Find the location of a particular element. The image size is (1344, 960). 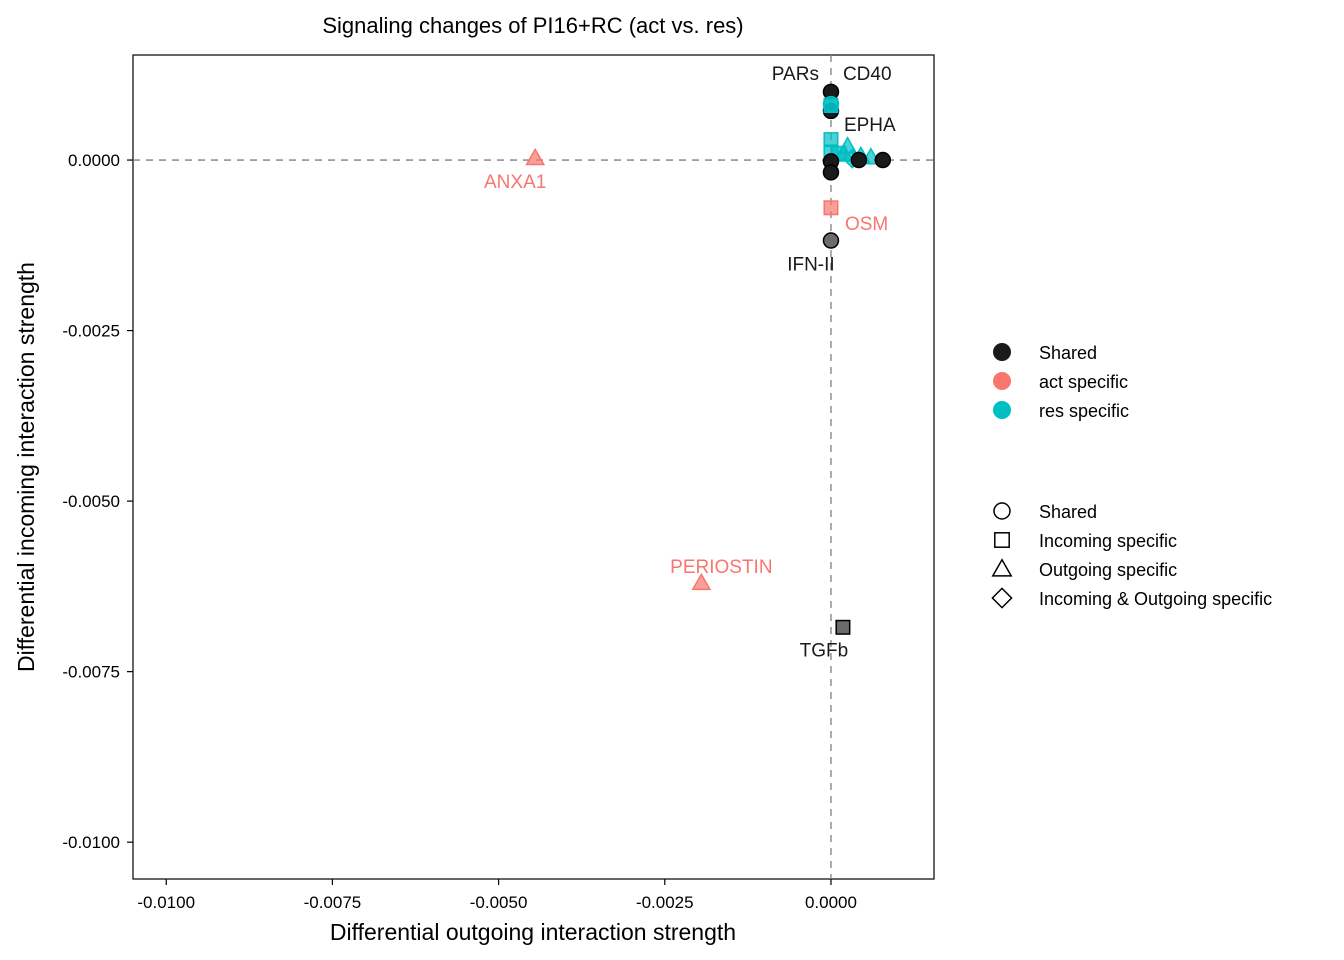

legend-triangle-icon is located at coordinates (1002, 567).